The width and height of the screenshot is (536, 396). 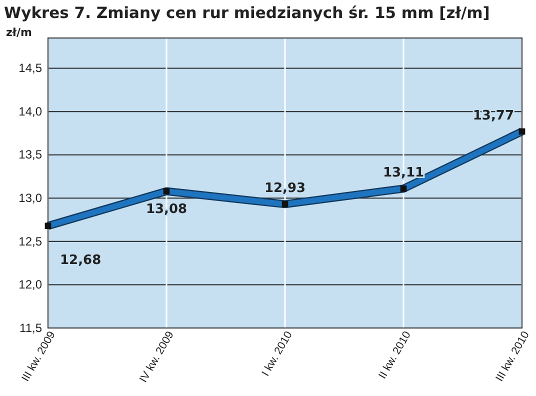 I want to click on y-tick-label: 11,5, so click(x=31, y=327).